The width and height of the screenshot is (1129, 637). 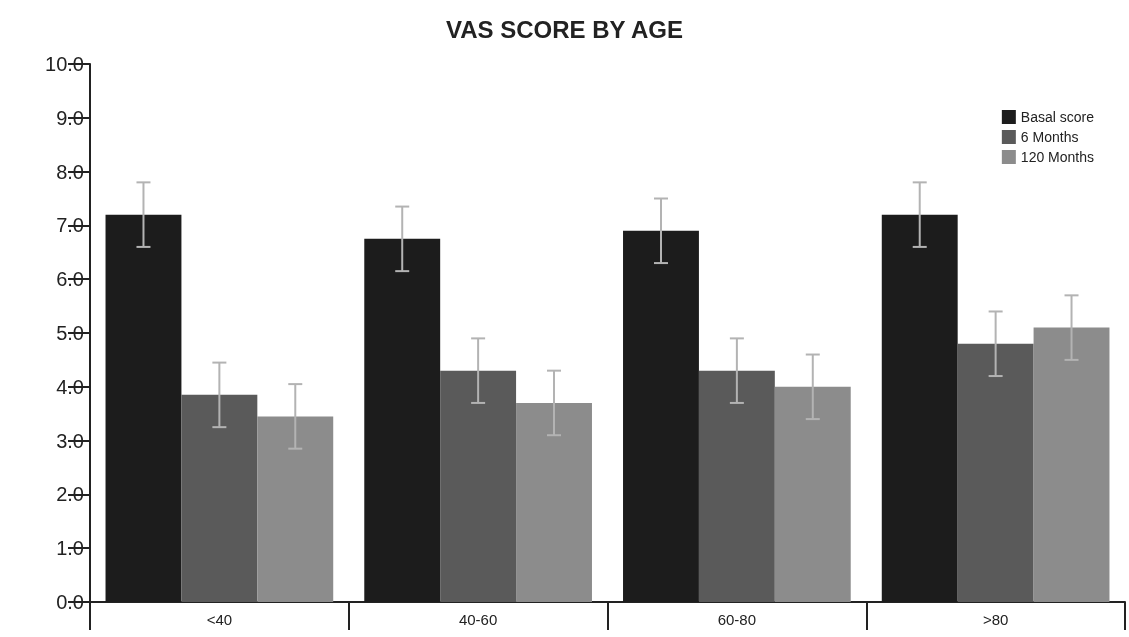 What do you see at coordinates (1049, 137) in the screenshot?
I see `legend-label: 6 Months` at bounding box center [1049, 137].